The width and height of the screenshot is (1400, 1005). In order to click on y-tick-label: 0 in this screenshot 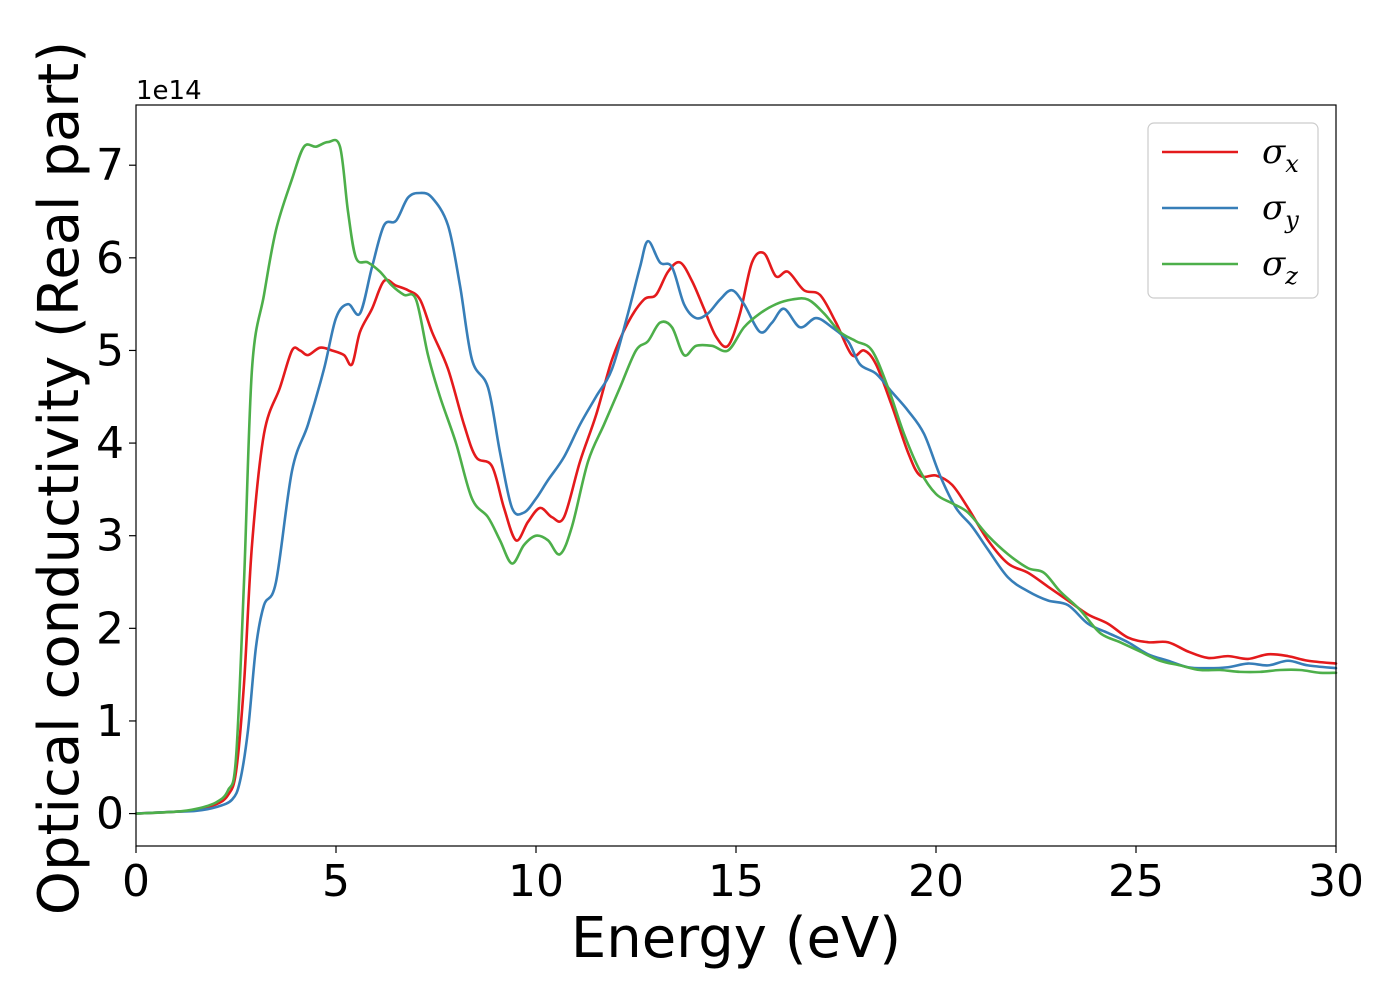, I will do `click(110, 814)`.